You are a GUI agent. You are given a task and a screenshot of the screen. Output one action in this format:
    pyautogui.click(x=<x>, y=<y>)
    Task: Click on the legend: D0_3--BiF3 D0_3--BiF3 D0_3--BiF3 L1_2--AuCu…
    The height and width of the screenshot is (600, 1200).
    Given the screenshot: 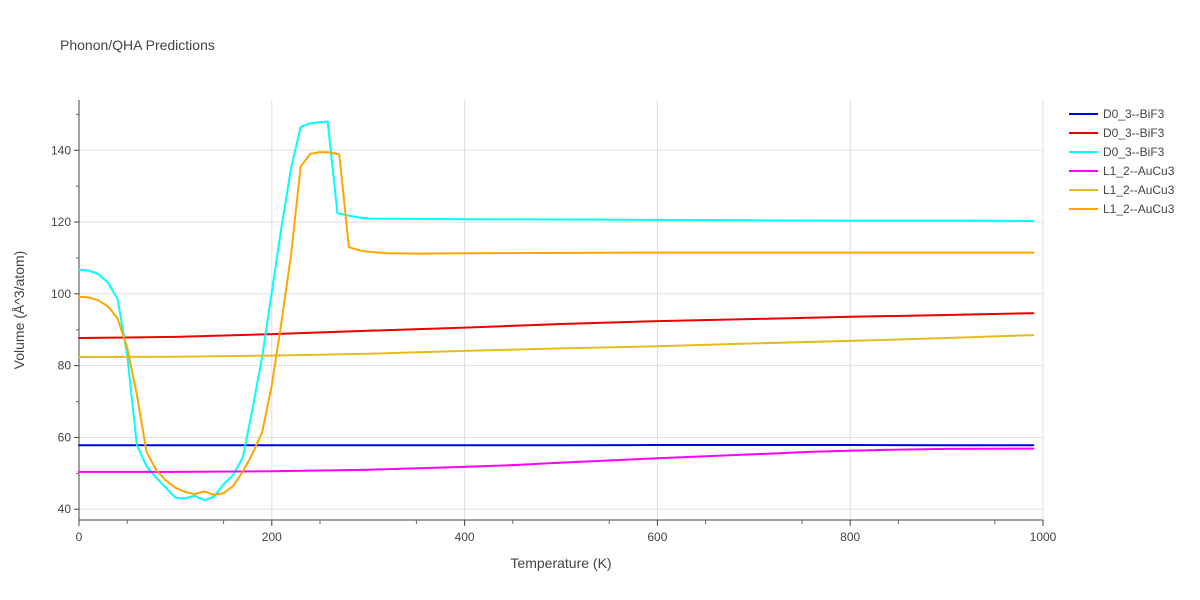 What is the action you would take?
    pyautogui.click(x=1122, y=161)
    